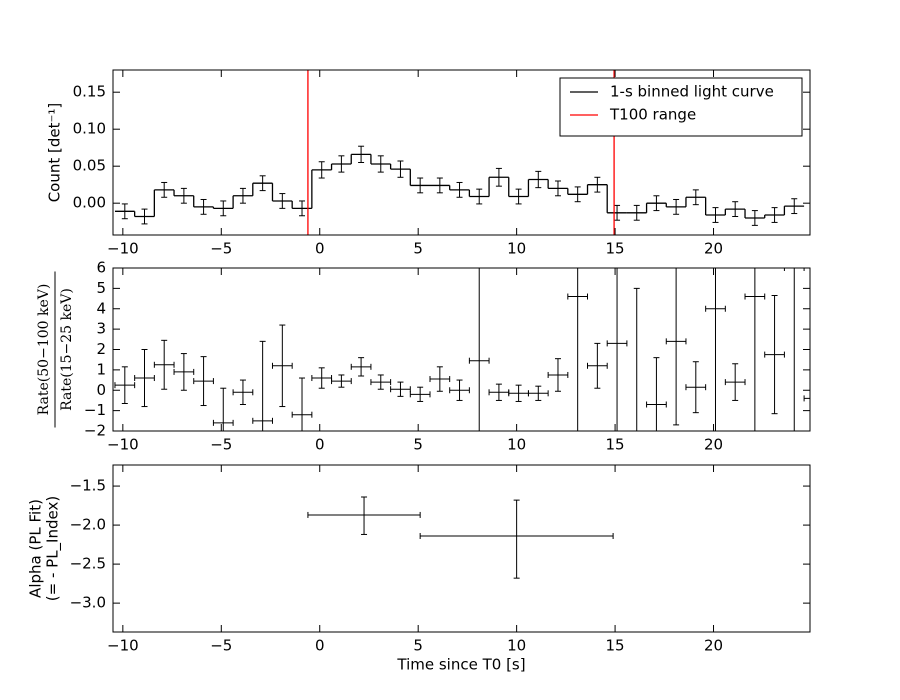  I want to click on y-tick-label: 2, so click(101, 349).